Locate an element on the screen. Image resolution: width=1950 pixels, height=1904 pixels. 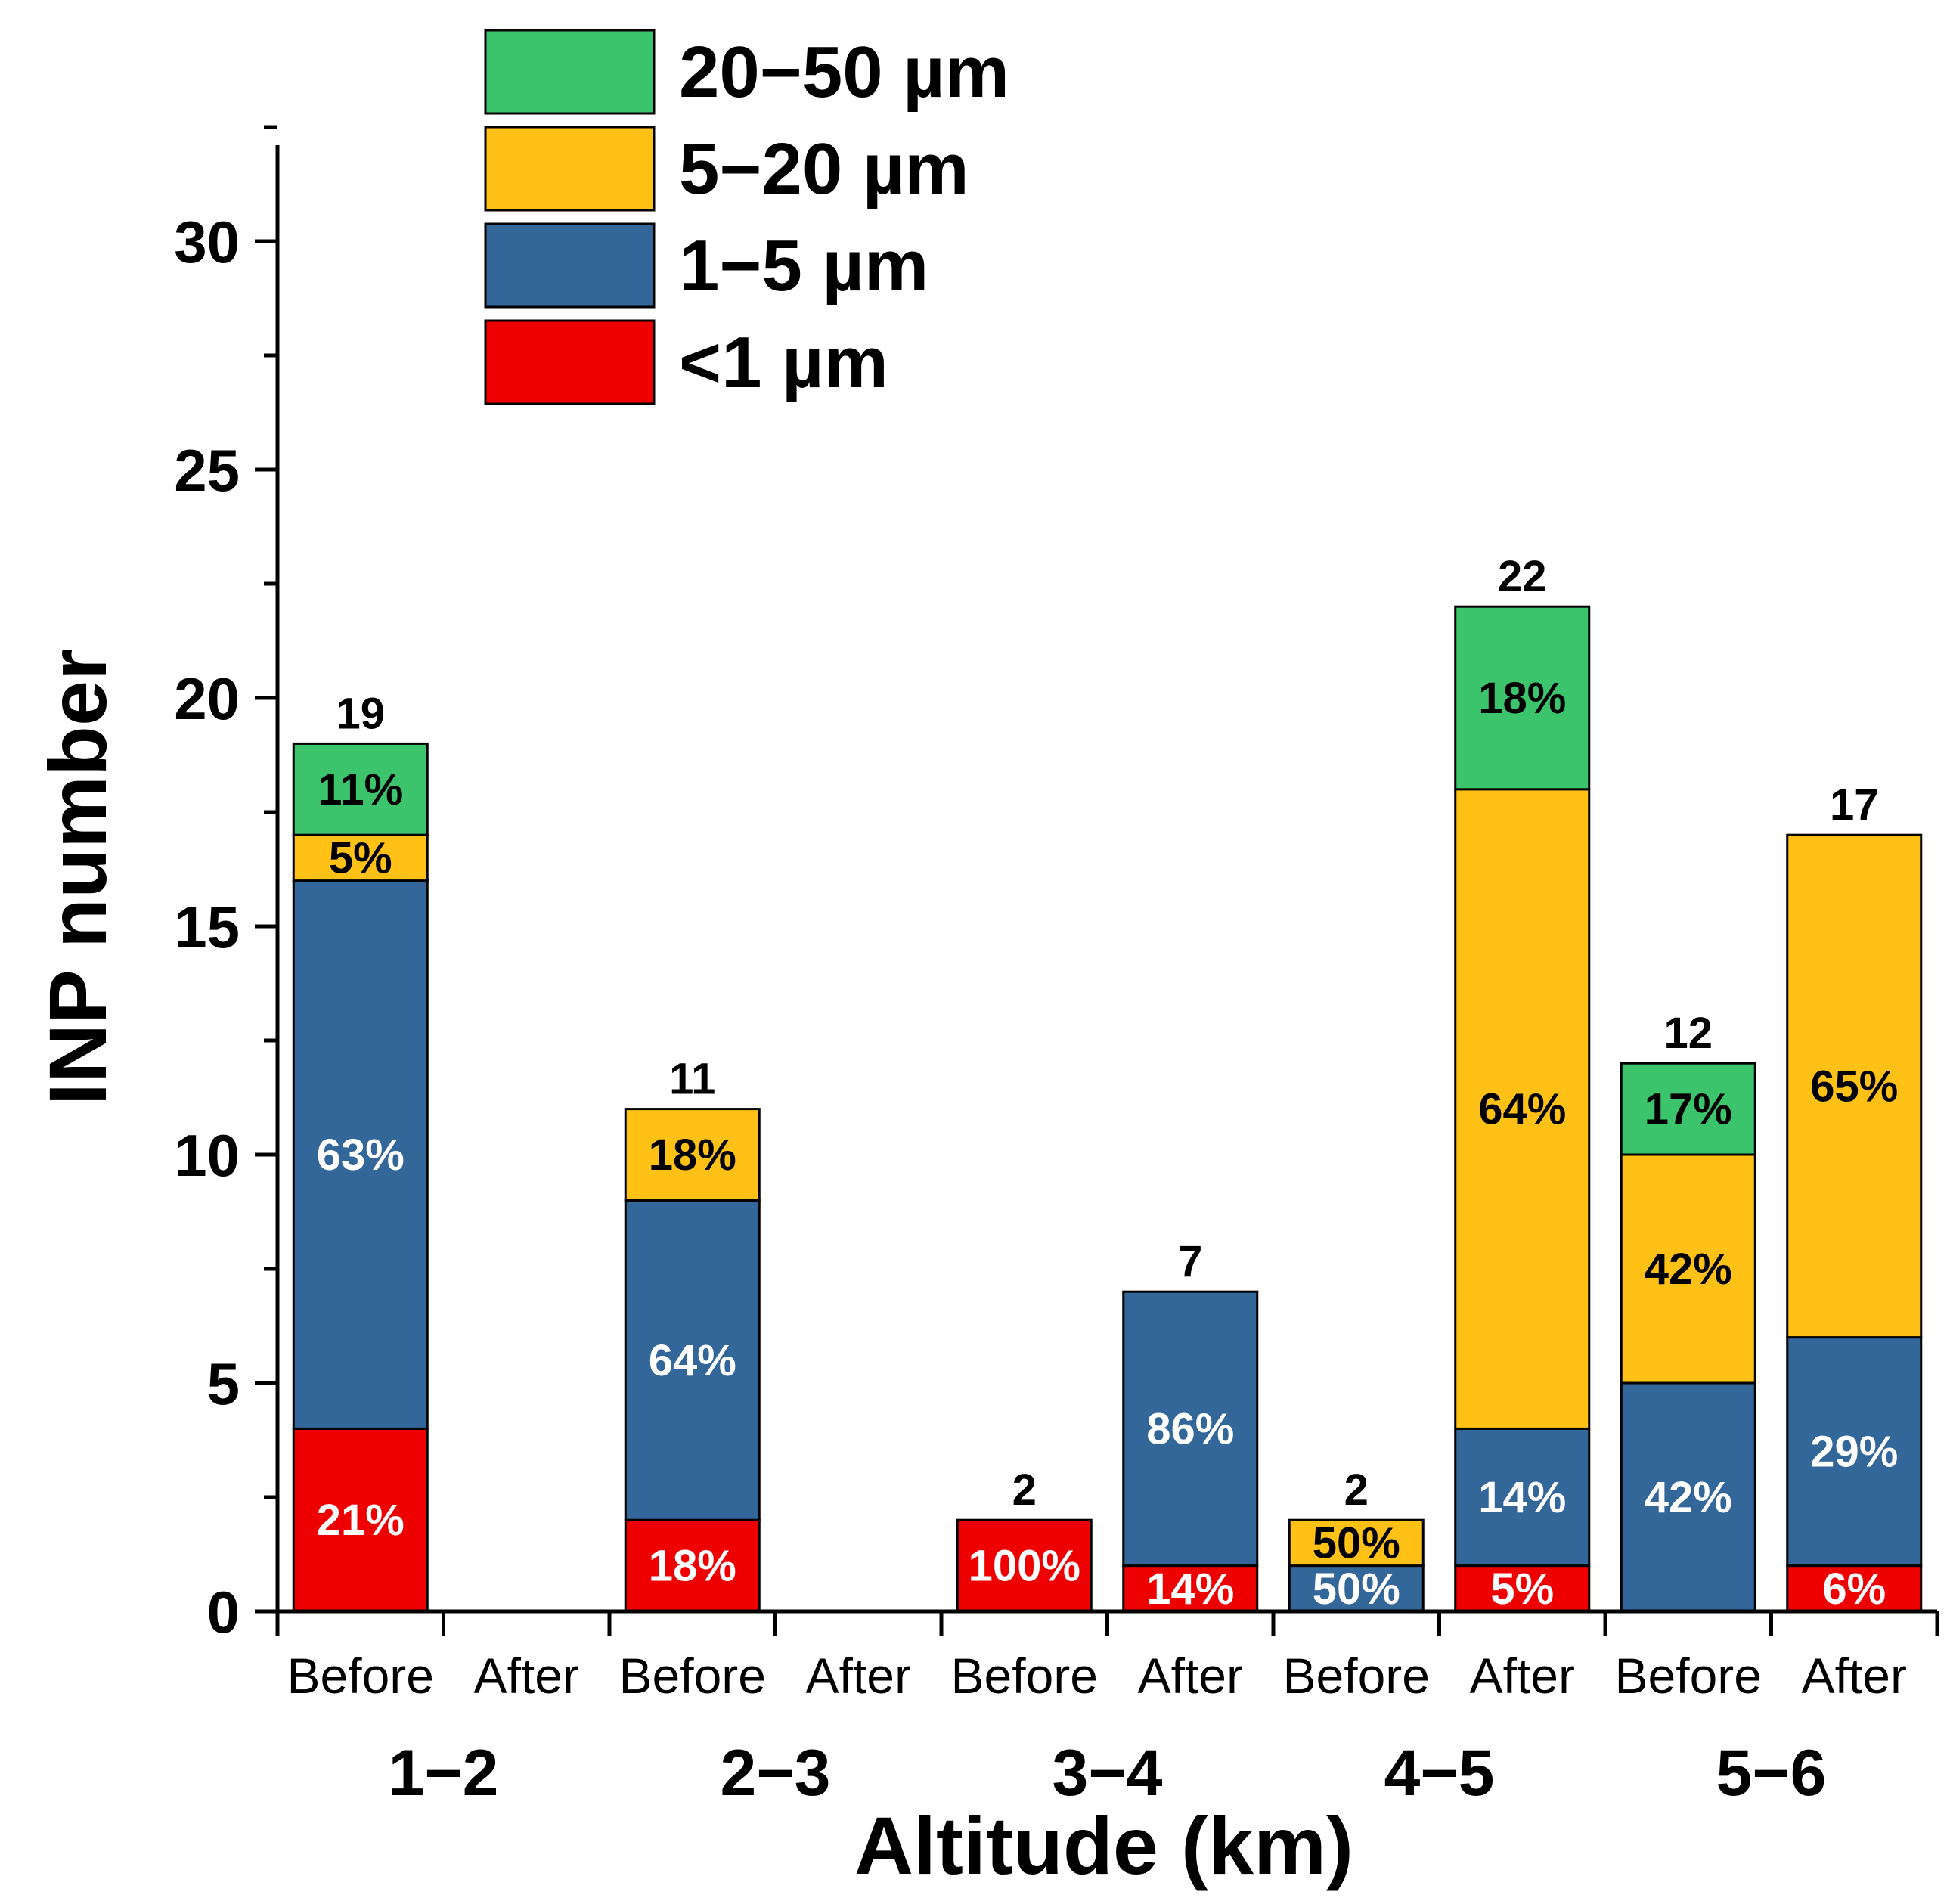
y-tick-label: 25 is located at coordinates (207, 470).